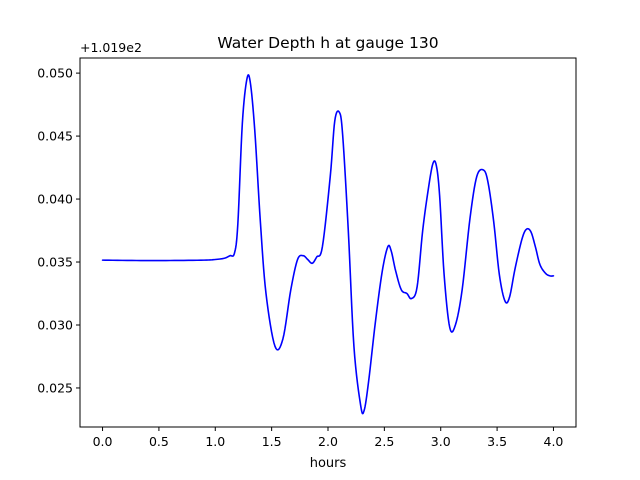  I want to click on x-tick-label: 0.0, so click(103, 441).